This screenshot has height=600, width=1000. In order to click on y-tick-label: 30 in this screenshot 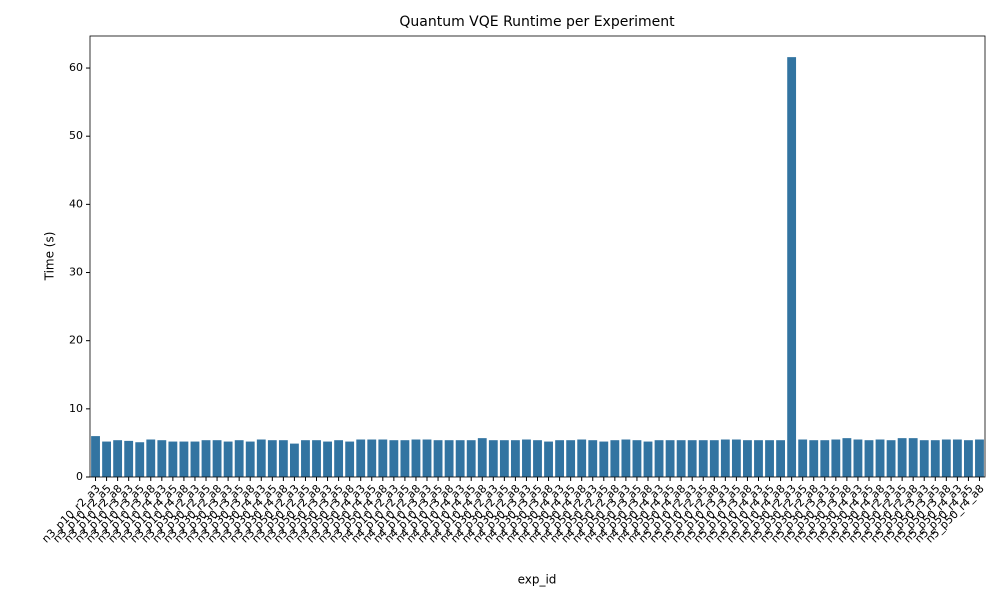, I will do `click(76, 272)`.